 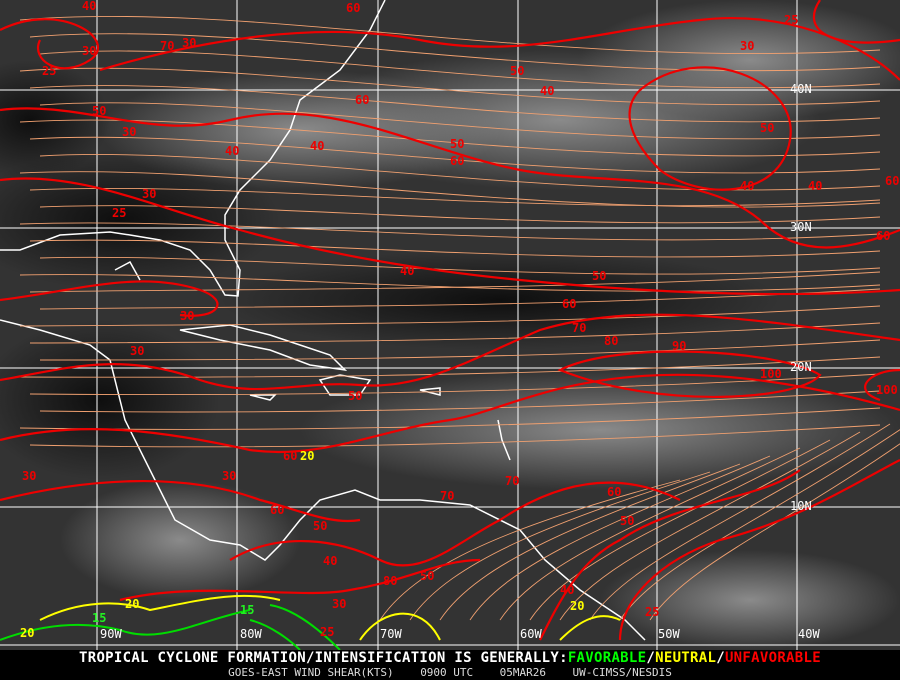 What do you see at coordinates (99, 618) in the screenshot?
I see `contour-value-label: 15` at bounding box center [99, 618].